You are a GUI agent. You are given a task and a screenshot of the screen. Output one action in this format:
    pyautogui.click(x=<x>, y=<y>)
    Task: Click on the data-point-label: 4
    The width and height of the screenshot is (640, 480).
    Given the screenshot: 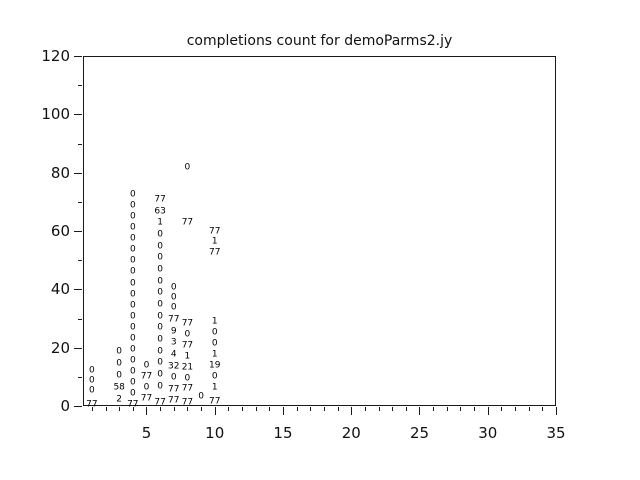 What is the action you would take?
    pyautogui.click(x=173, y=354)
    